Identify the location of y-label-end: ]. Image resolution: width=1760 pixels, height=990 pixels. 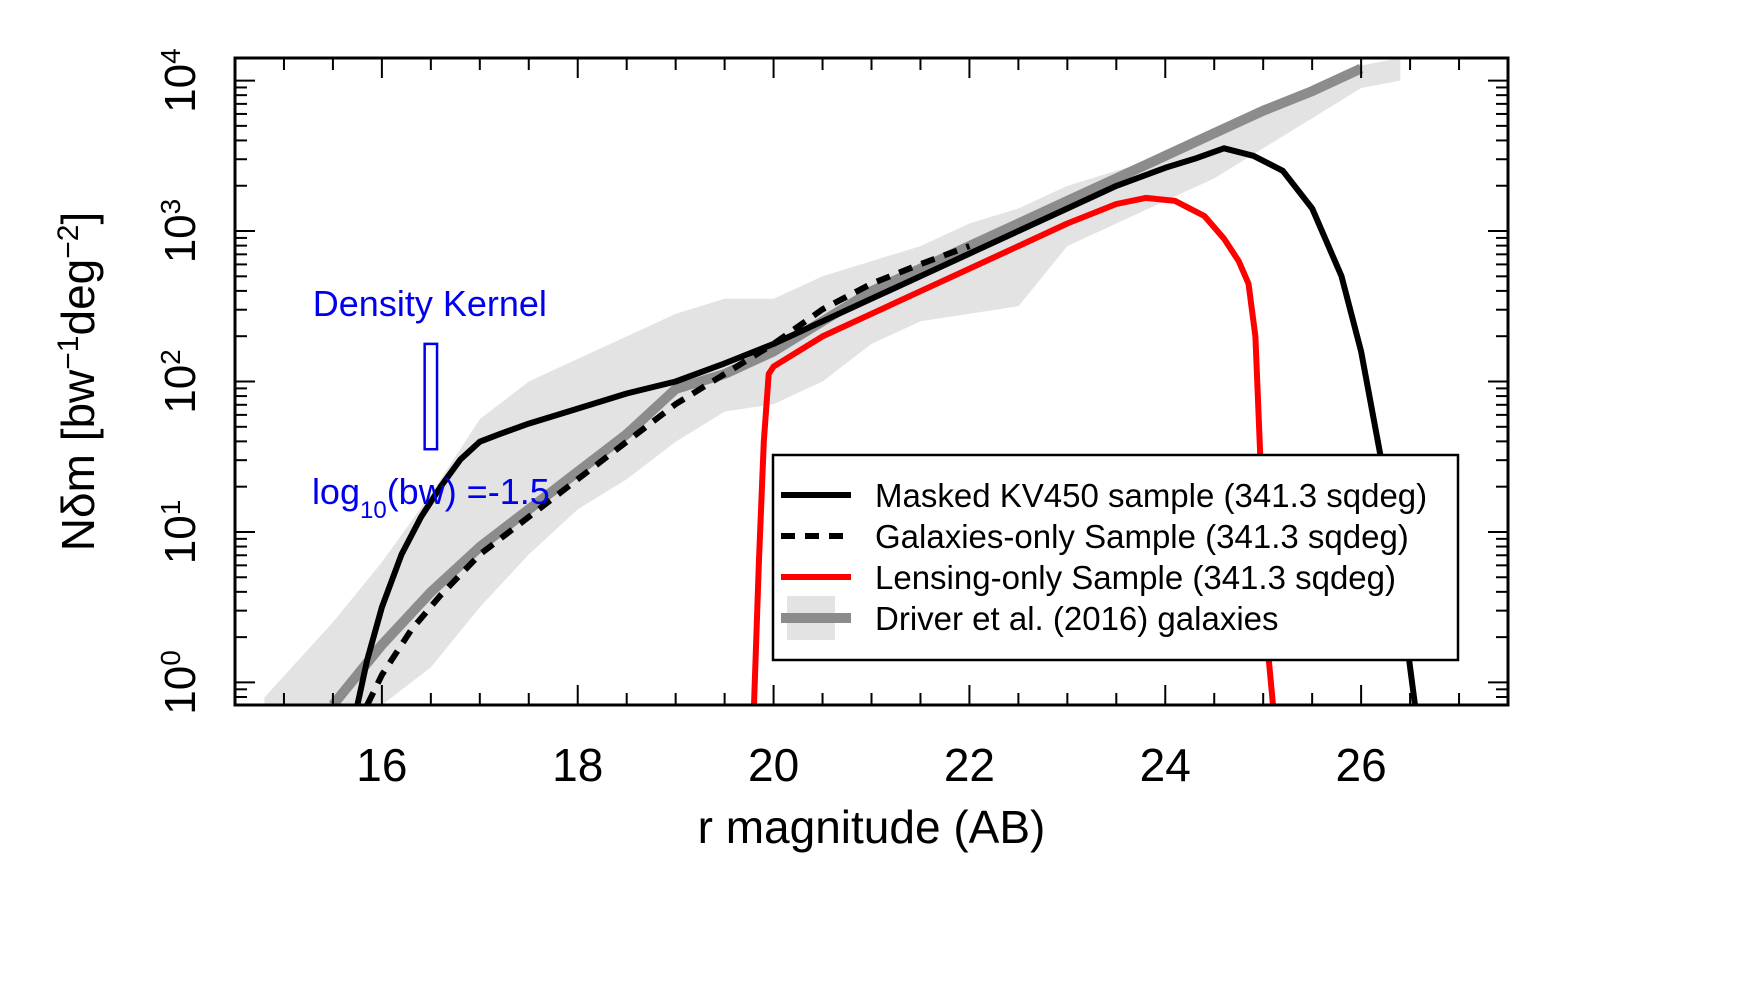
(78, 218).